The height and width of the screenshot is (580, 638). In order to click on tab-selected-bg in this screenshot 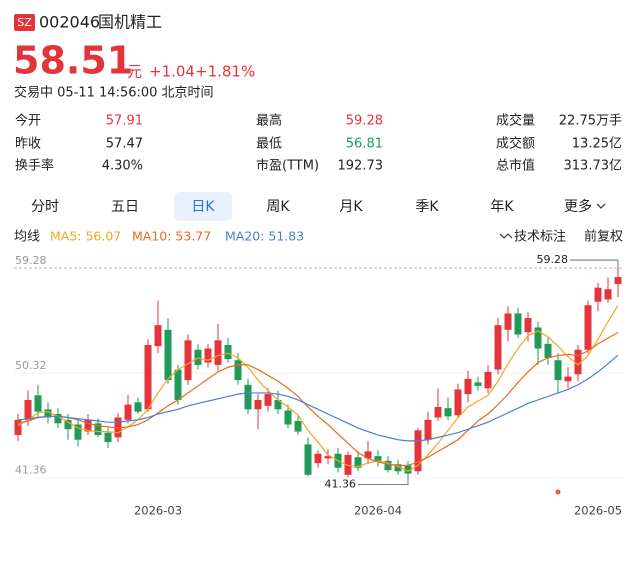, I will do `click(203, 206)`.